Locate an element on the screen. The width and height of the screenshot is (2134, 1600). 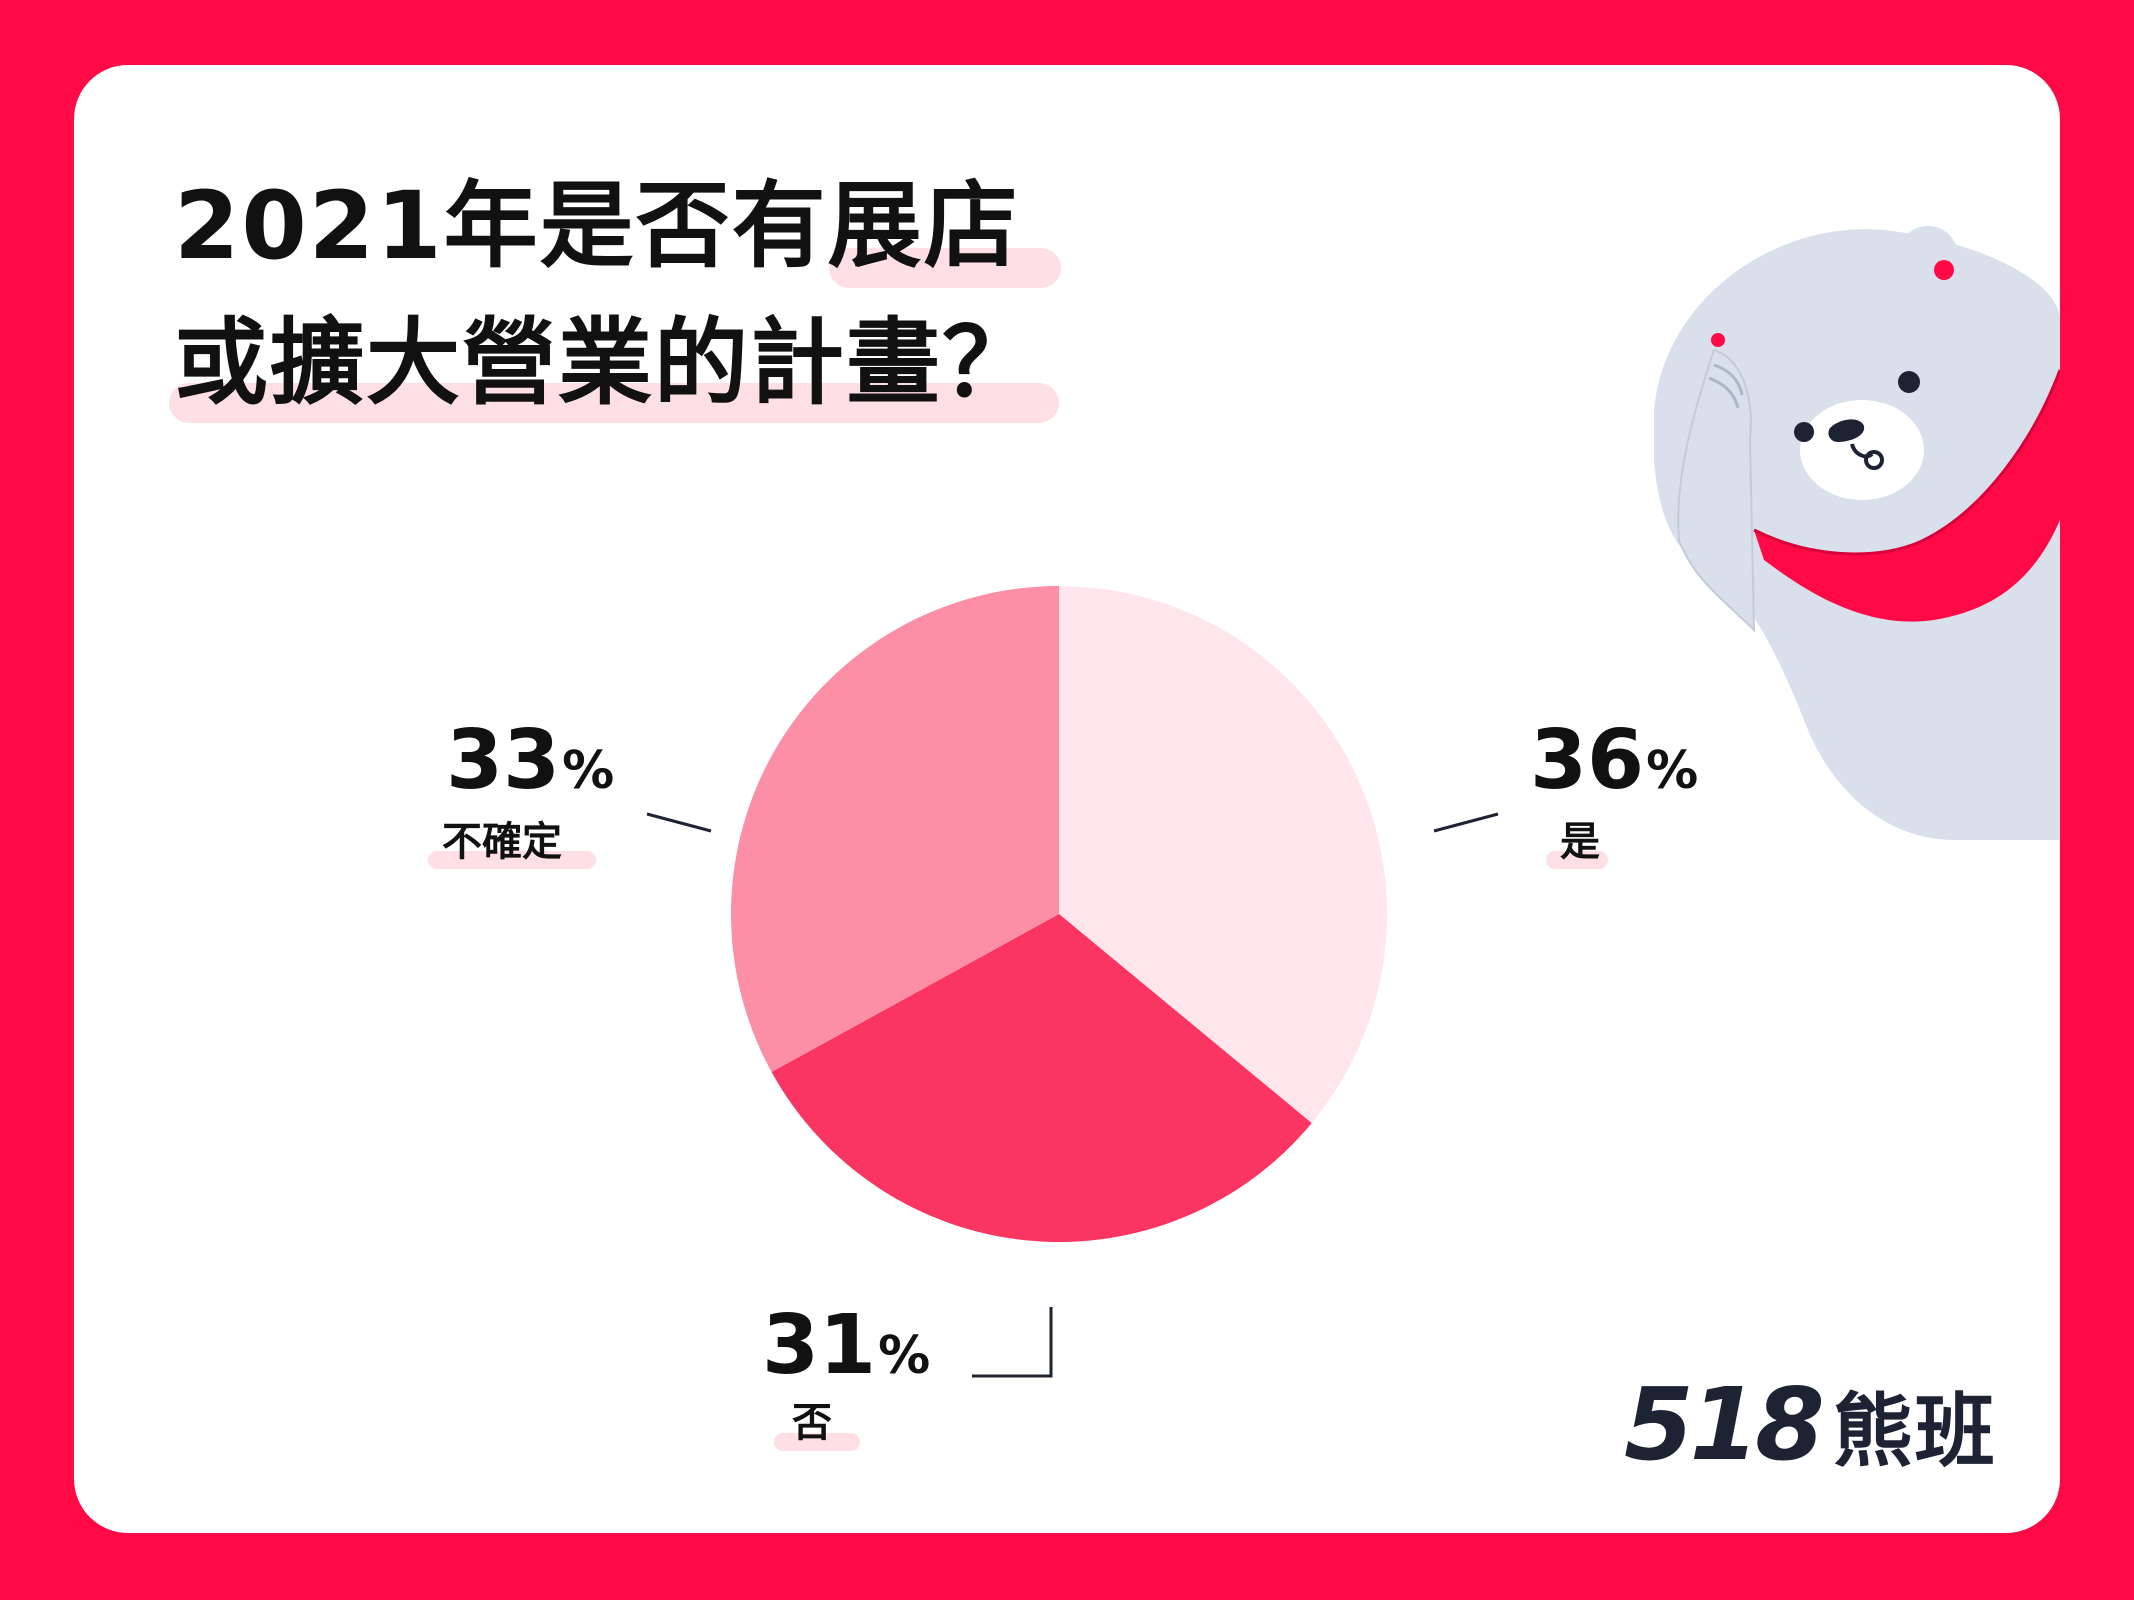
slice-label-yes: 是 is located at coordinates (1580, 842).